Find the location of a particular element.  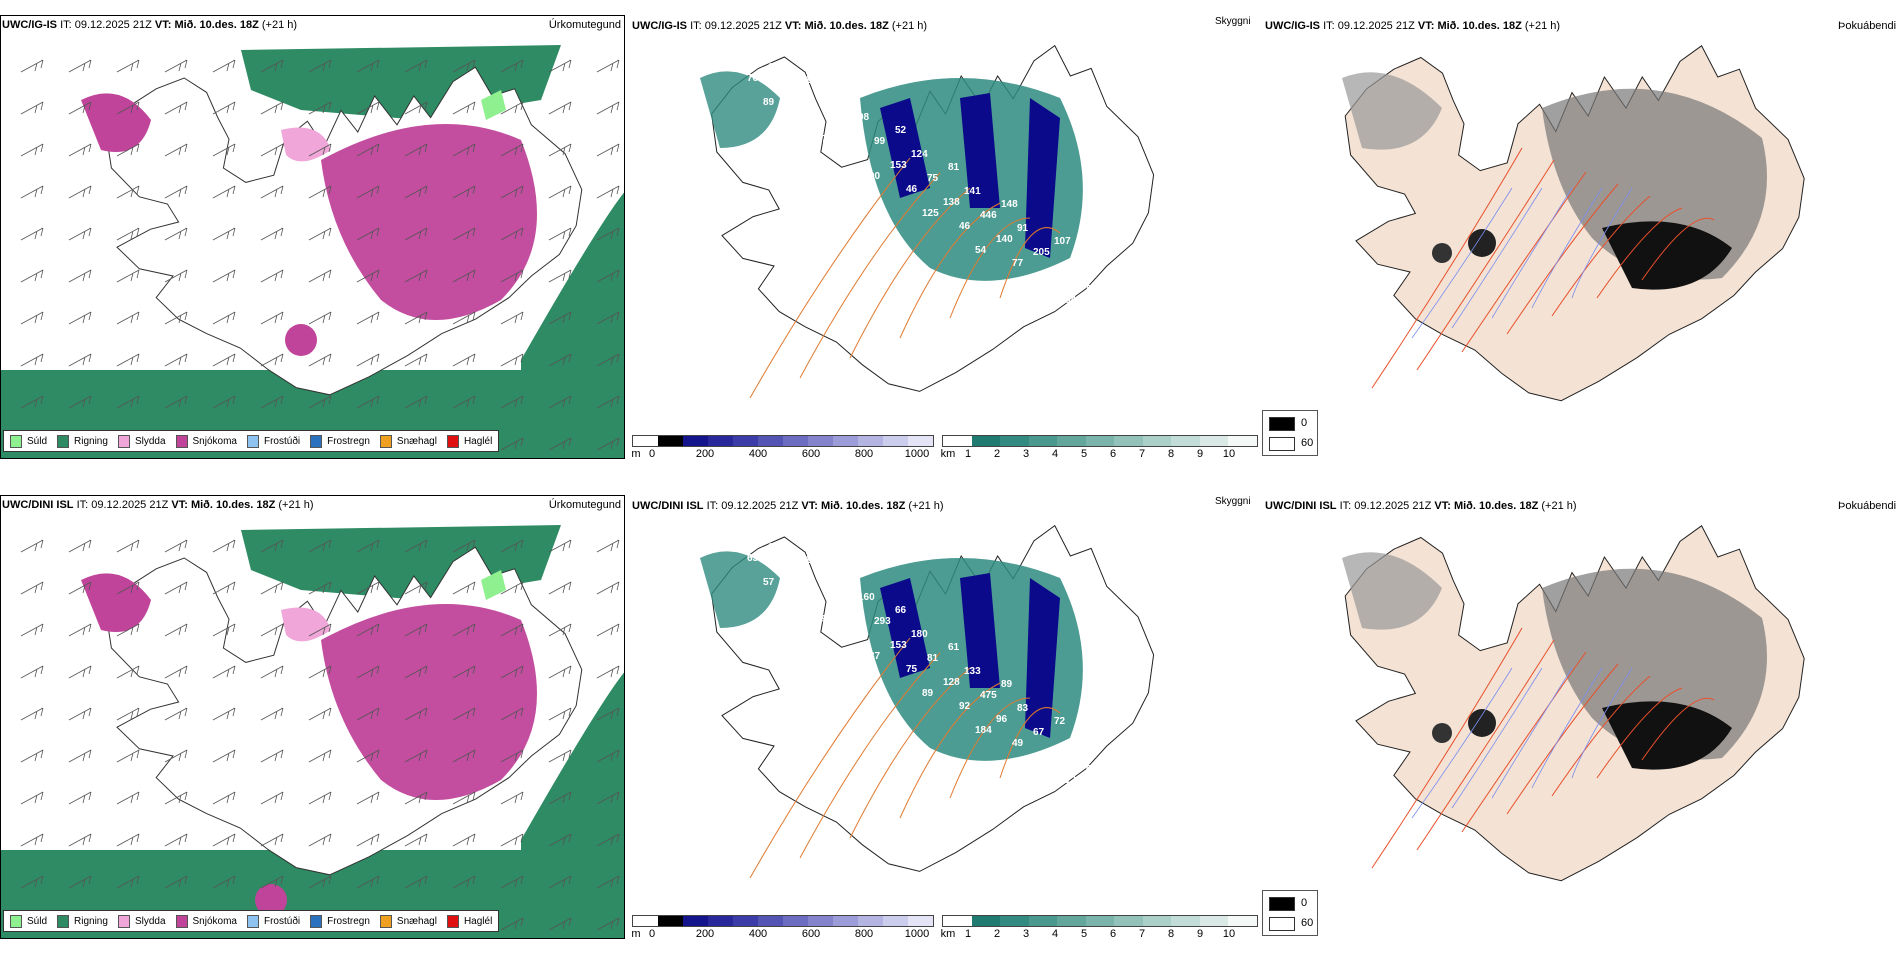

legend-item: Snæhagl is located at coordinates (408, 921).